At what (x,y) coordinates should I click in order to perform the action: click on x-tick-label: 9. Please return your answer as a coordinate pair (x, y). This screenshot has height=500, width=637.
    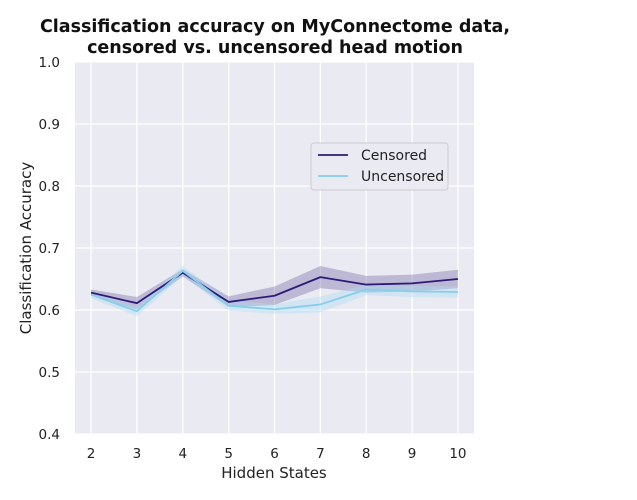
    Looking at the image, I should click on (412, 454).